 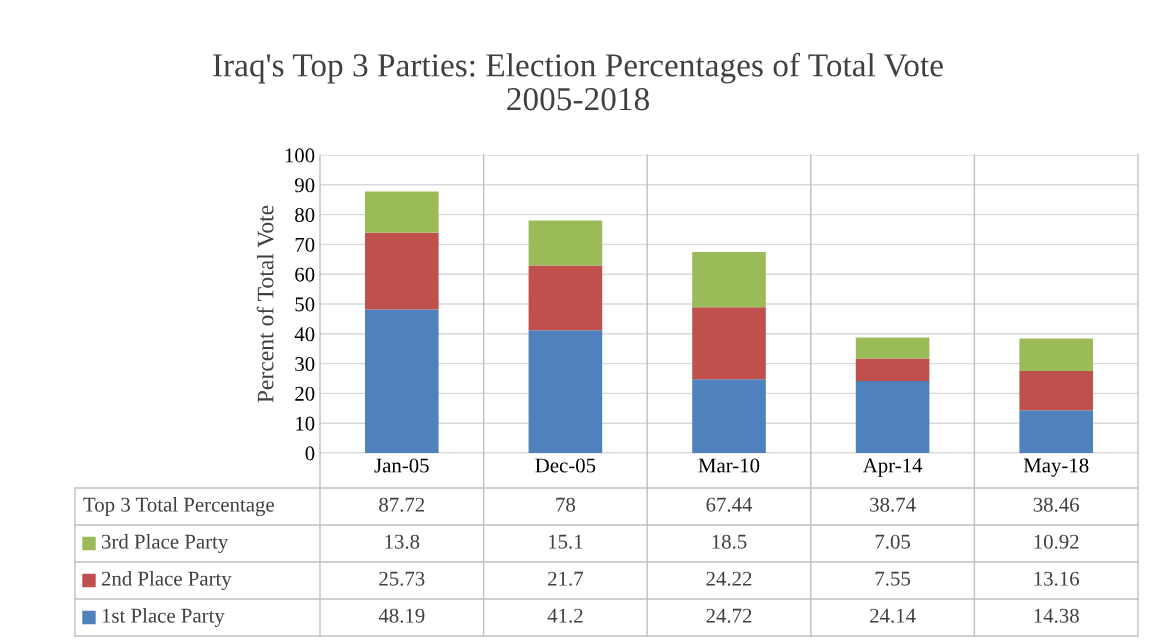 What do you see at coordinates (566, 504) in the screenshot?
I see `total-label: 78` at bounding box center [566, 504].